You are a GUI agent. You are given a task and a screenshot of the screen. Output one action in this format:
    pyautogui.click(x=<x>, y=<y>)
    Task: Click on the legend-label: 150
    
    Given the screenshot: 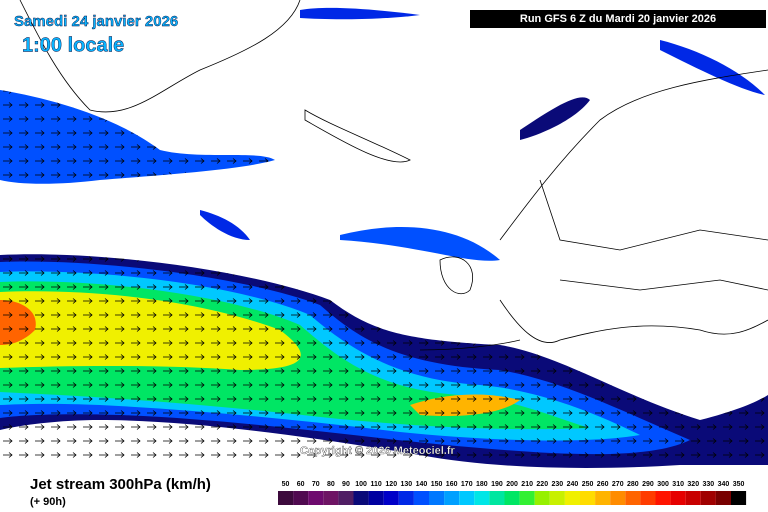 What is the action you would take?
    pyautogui.click(x=437, y=484)
    